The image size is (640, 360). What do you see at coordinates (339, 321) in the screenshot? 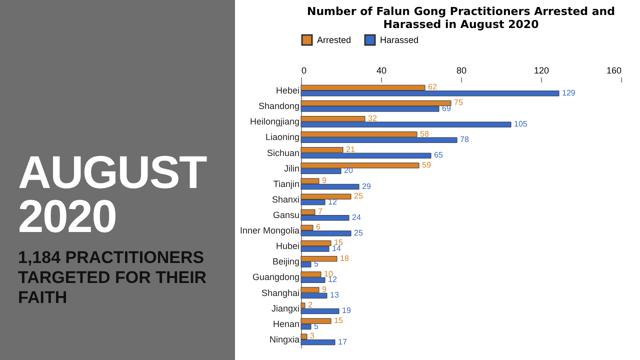
I see `data-label: 15` at bounding box center [339, 321].